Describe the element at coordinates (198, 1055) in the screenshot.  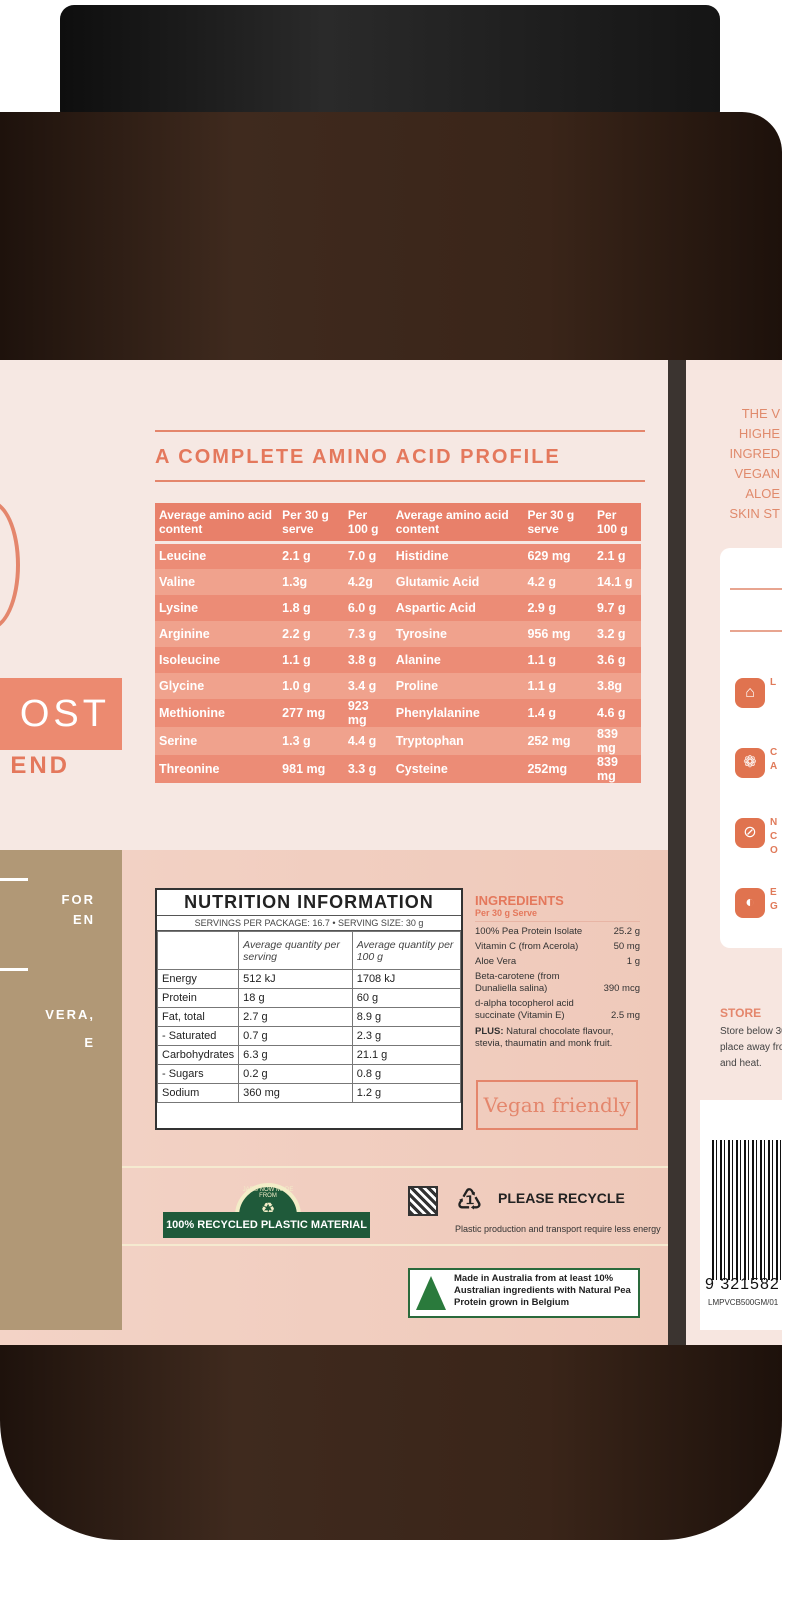
I see `nutrition-cell: Carbohydrates` at that location.